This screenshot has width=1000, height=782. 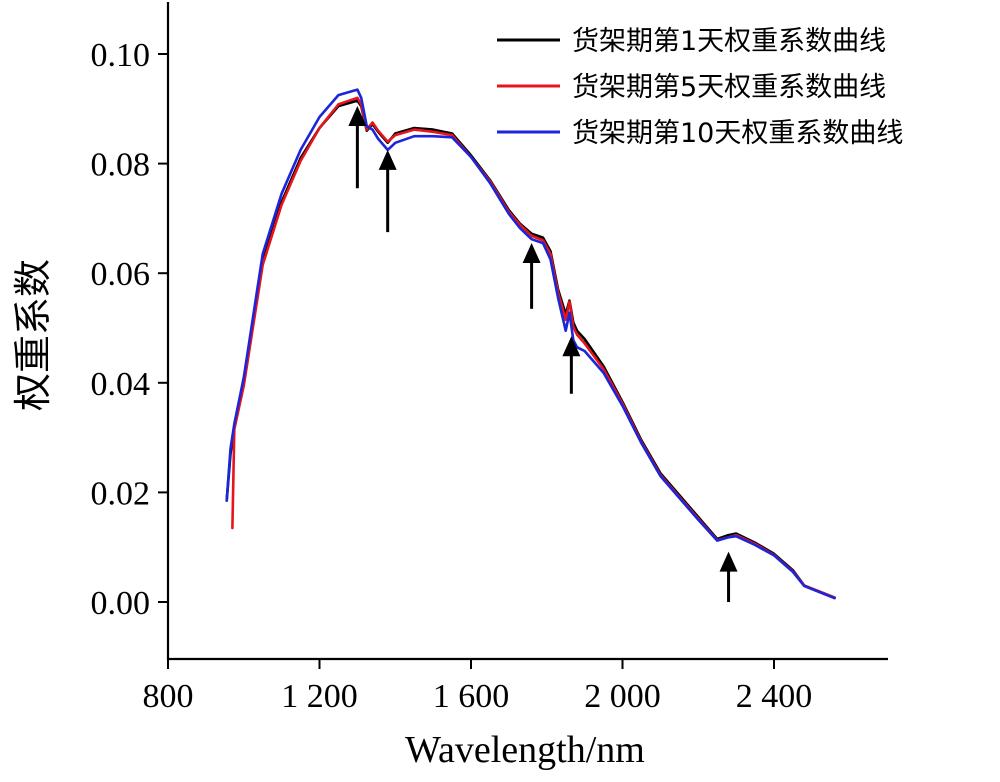 What do you see at coordinates (121, 603) in the screenshot?
I see `y-tick-label: 0.00` at bounding box center [121, 603].